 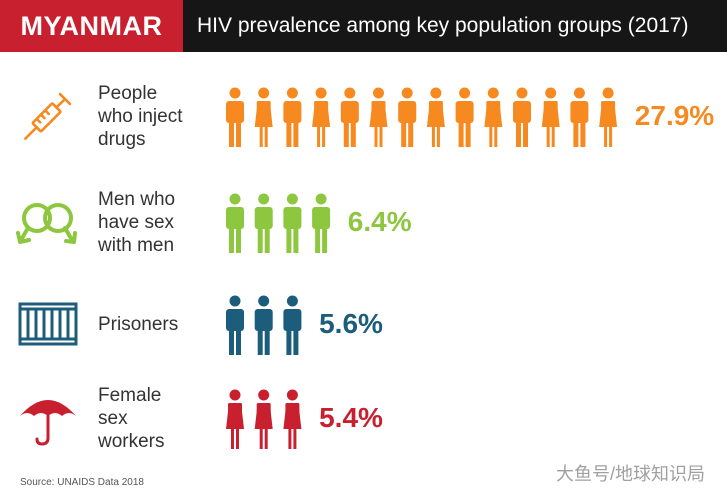 I want to click on prison-bars-icon, so click(x=48, y=324).